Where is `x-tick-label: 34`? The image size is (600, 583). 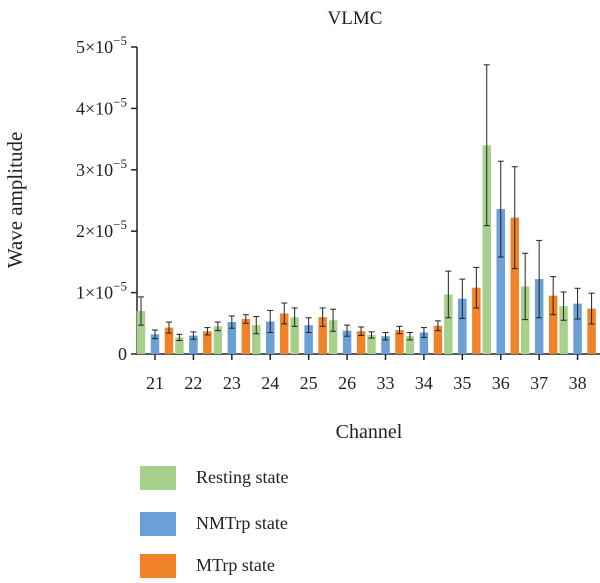 x-tick-label: 34 is located at coordinates (424, 383).